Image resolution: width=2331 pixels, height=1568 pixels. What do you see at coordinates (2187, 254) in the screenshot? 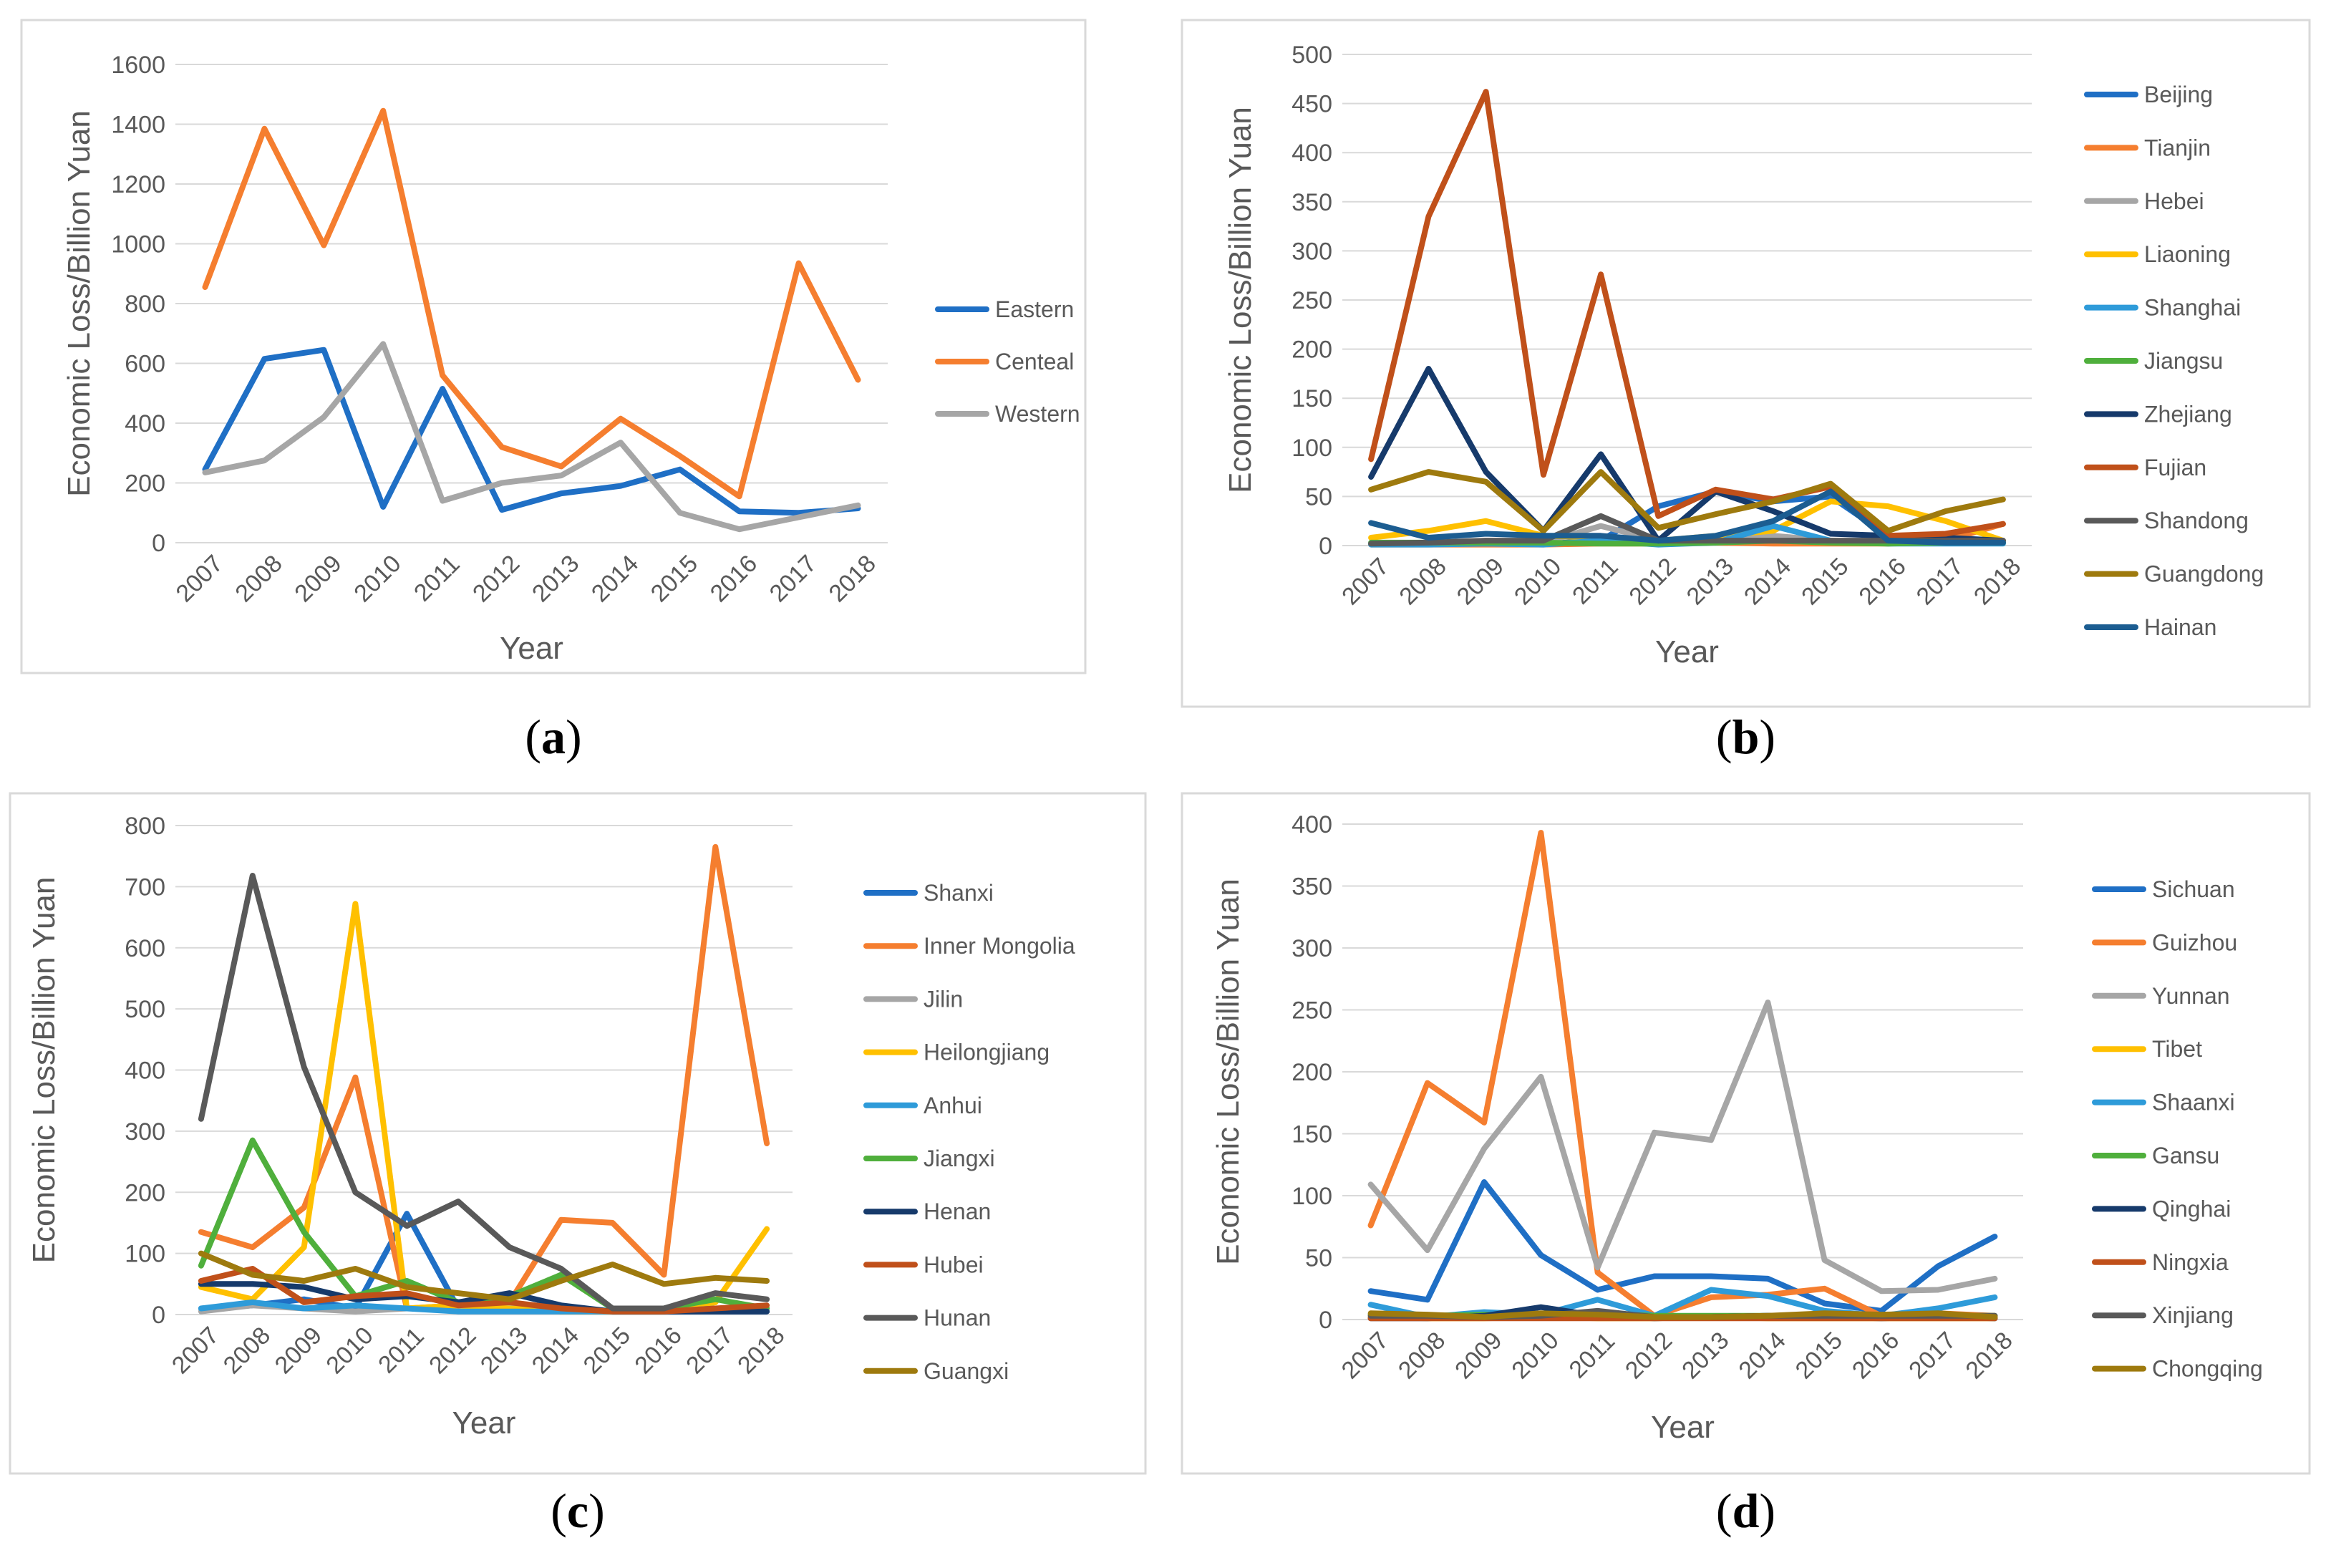
I see `legend-label: Liaoning` at bounding box center [2187, 254].